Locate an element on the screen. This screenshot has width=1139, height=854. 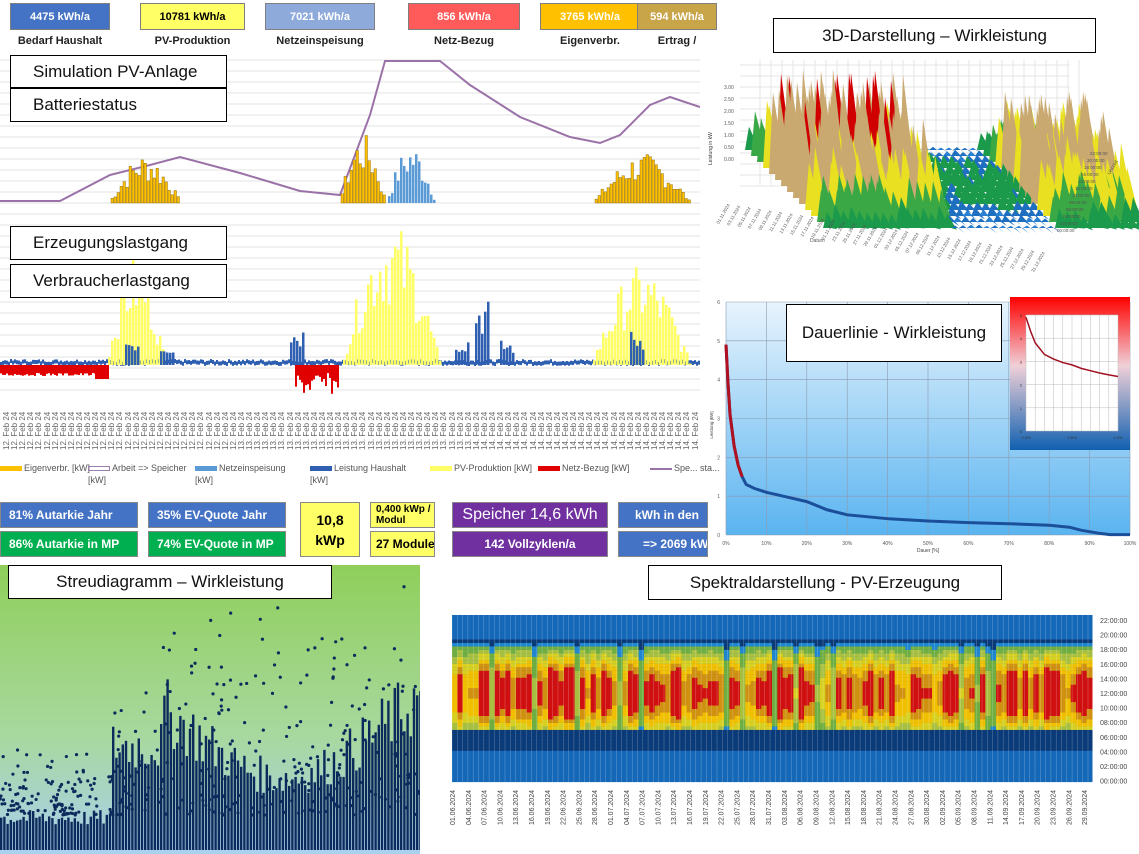
self-consumption-bar is located at coordinates (635, 191).